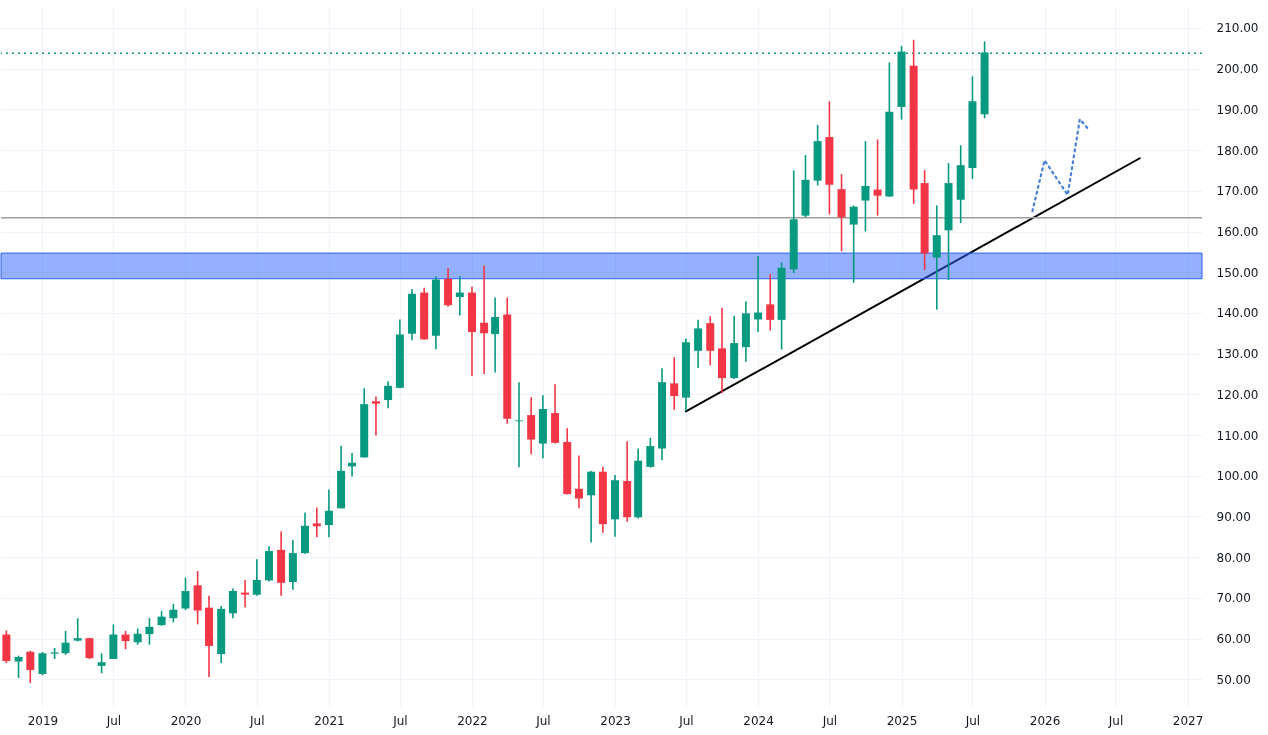 The image size is (1268, 735). I want to click on x-tick-label: 2023, so click(615, 720).